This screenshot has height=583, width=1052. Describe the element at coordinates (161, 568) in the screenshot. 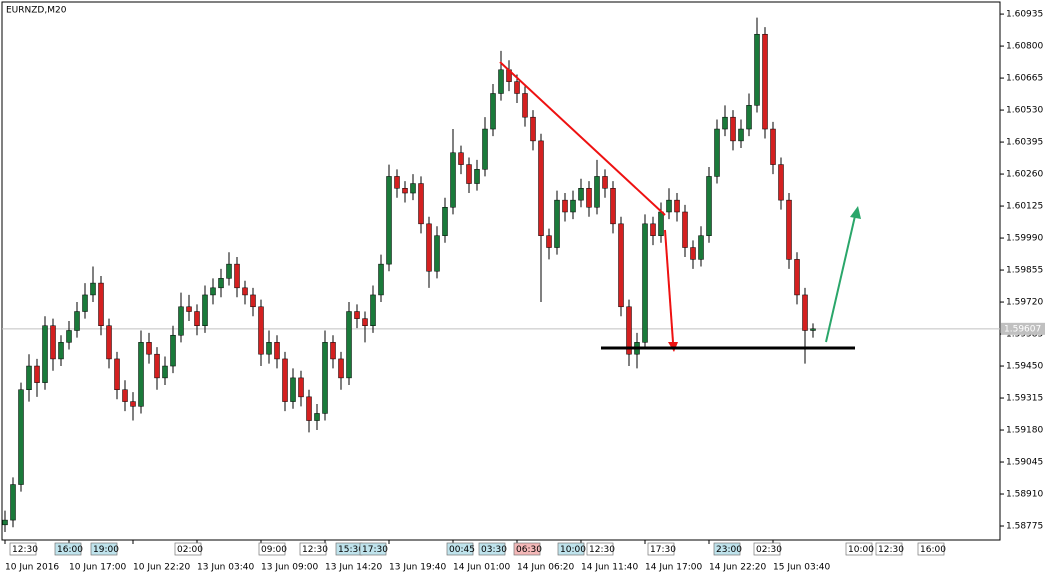

I see `x-tick-label: 10 Jun 22:20` at that location.